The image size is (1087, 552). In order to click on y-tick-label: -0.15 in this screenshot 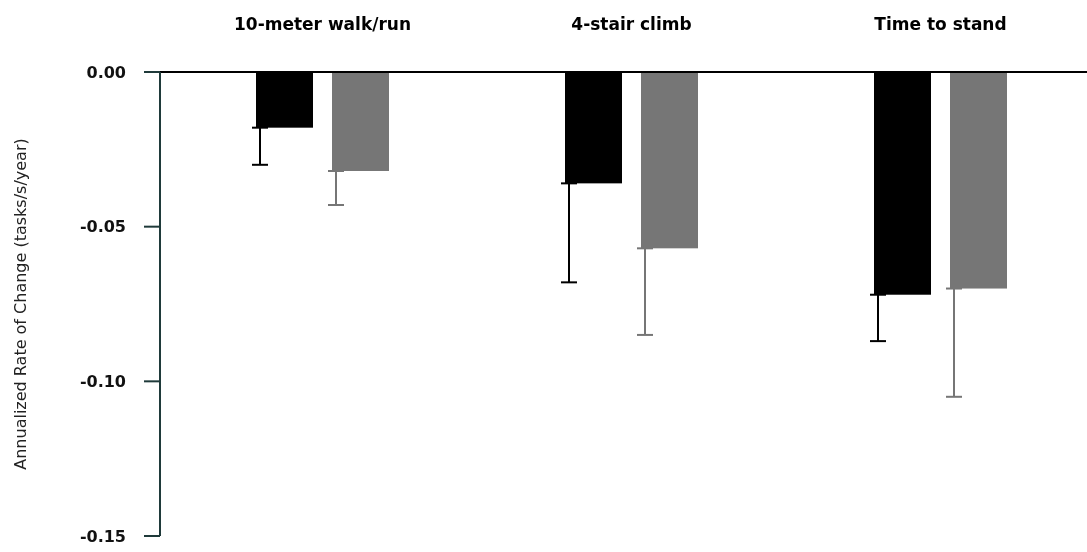, I will do `click(102, 536)`.